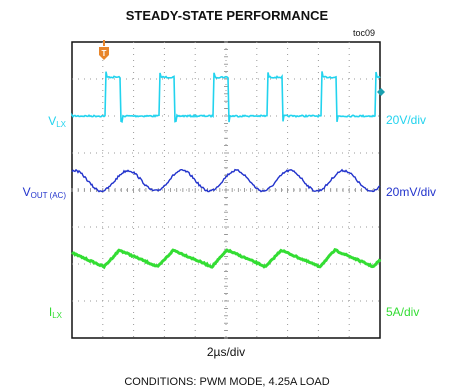 The width and height of the screenshot is (454, 388). Describe the element at coordinates (364, 33) in the screenshot. I see `figure-id: toc09` at that location.